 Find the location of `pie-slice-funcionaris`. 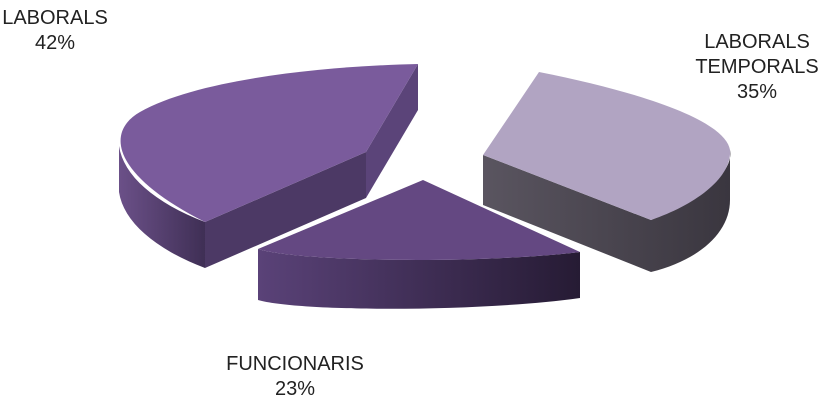

pie-slice-funcionaris is located at coordinates (419, 244).